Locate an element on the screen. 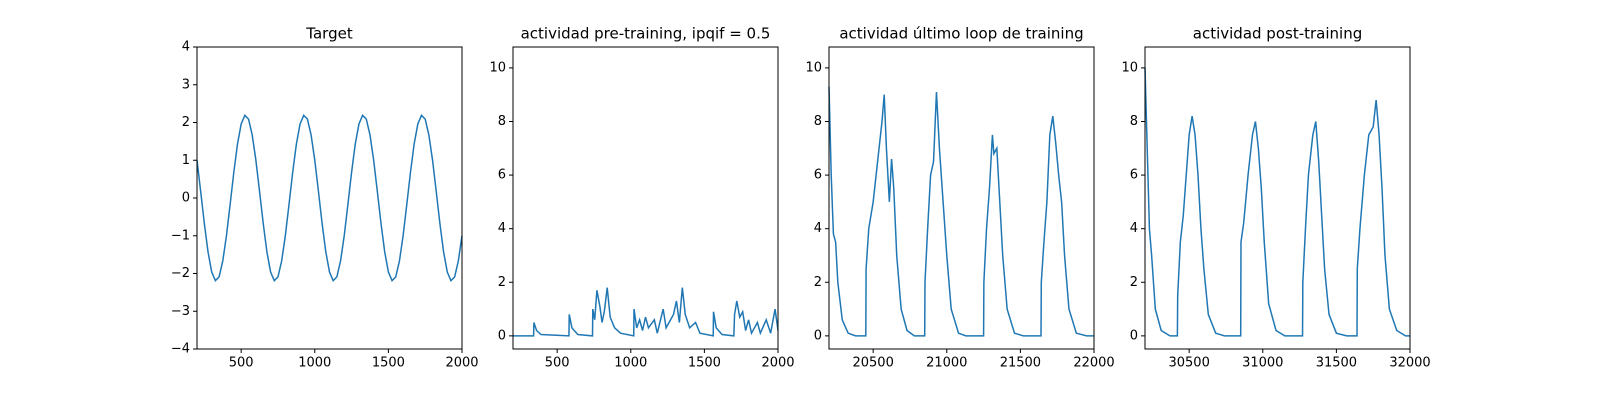 Image resolution: width=1600 pixels, height=400 pixels. x-tick-label: 31000 is located at coordinates (1262, 363).